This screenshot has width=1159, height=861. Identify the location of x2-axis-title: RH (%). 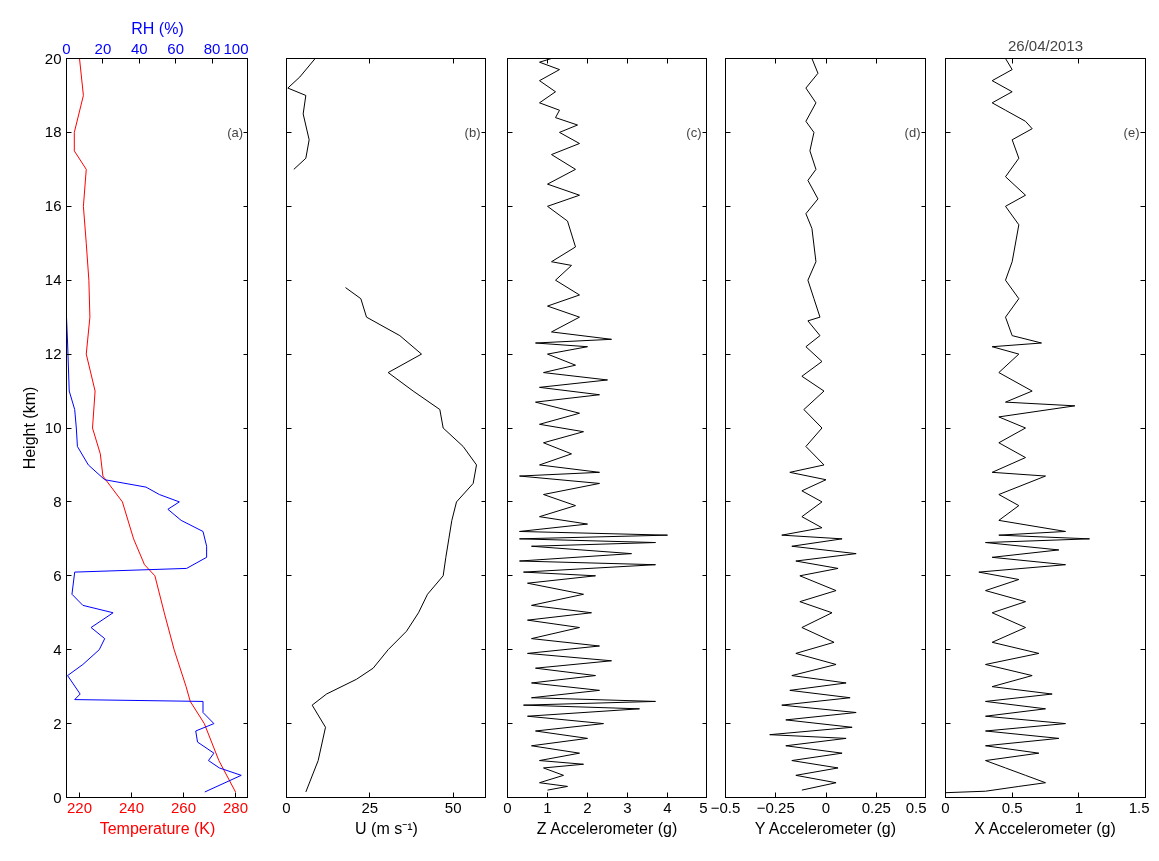
(157, 28).